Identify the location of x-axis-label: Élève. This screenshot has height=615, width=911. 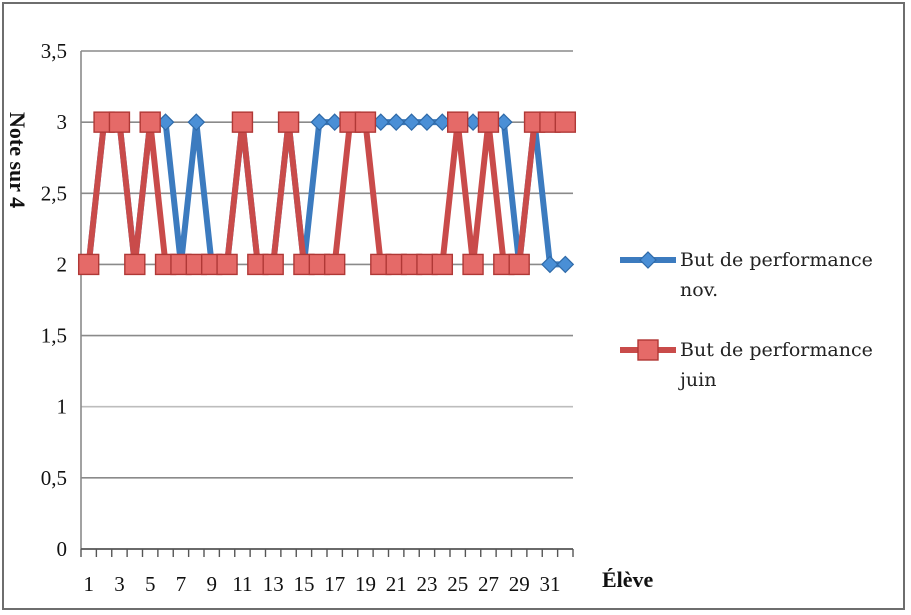
(628, 579).